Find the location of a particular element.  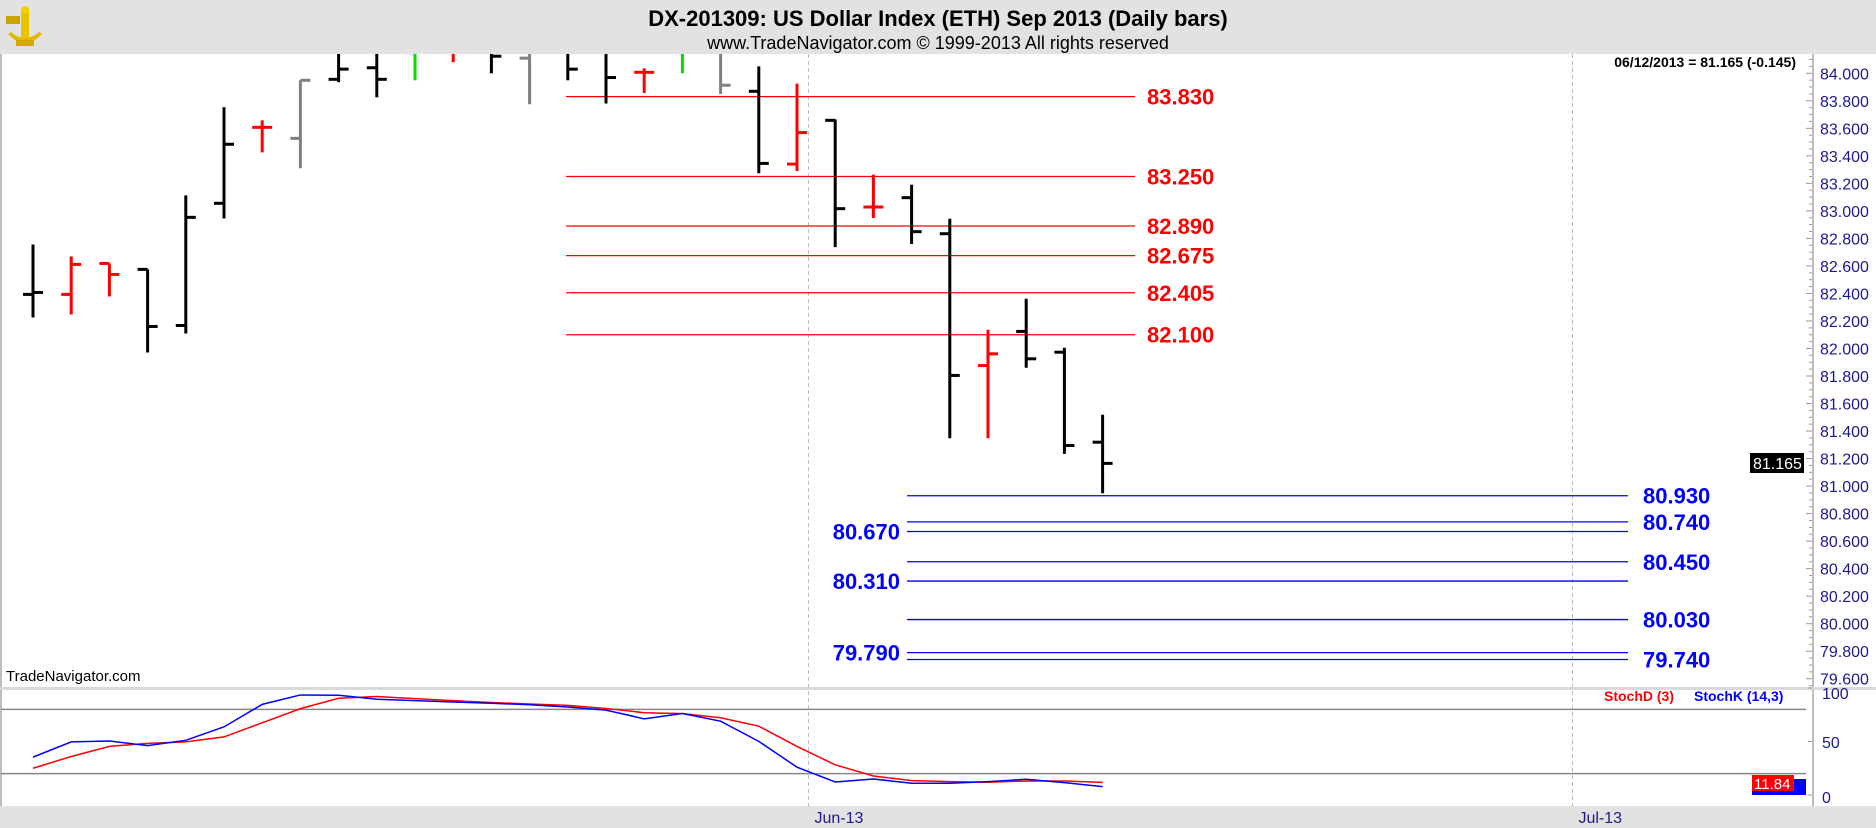

stochd-marker is located at coordinates (1773, 783).